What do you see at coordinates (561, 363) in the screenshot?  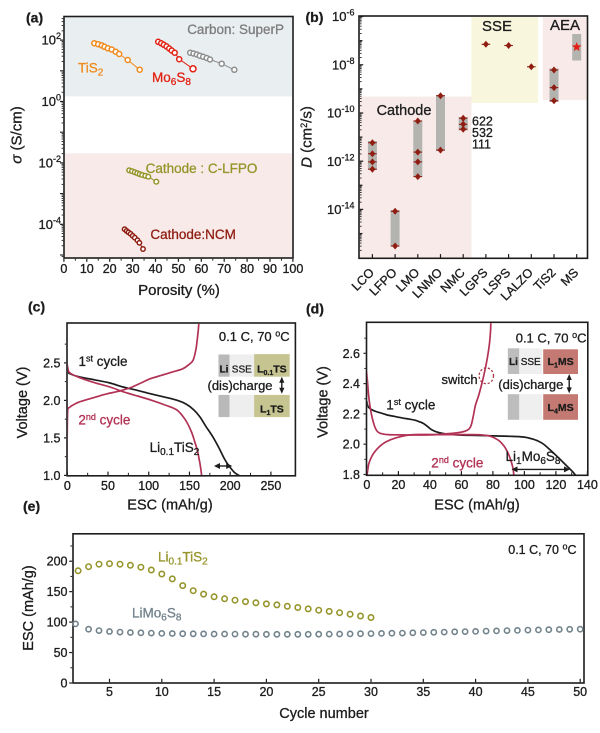 I see `svg-text: L1MS` at bounding box center [561, 363].